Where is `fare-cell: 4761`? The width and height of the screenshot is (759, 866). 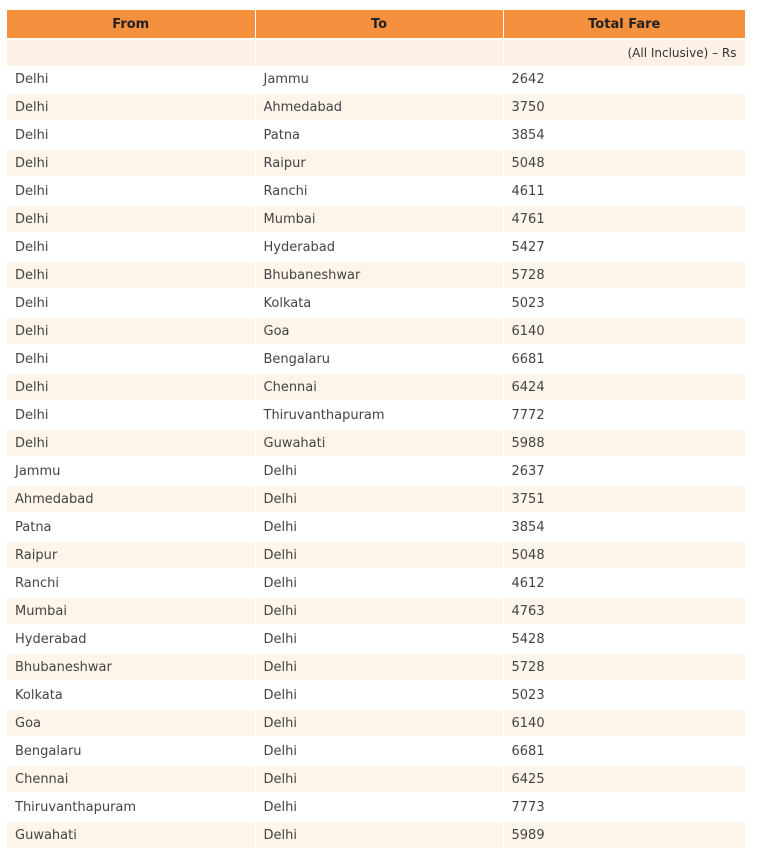
fare-cell: 4761 is located at coordinates (624, 219).